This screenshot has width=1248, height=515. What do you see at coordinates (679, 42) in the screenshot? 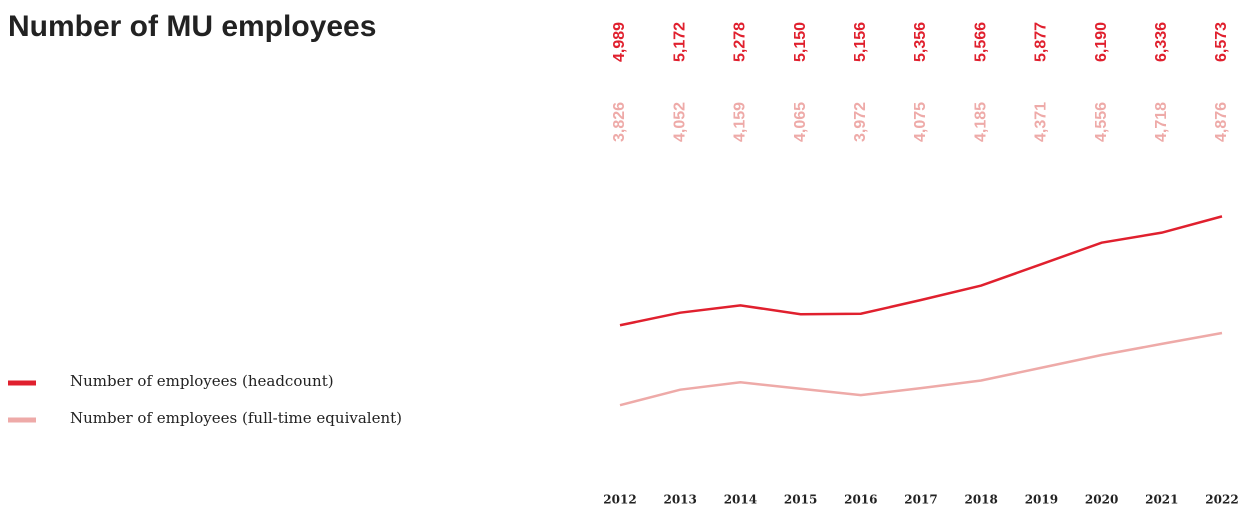
I see `value-label: 5,172` at bounding box center [679, 42].